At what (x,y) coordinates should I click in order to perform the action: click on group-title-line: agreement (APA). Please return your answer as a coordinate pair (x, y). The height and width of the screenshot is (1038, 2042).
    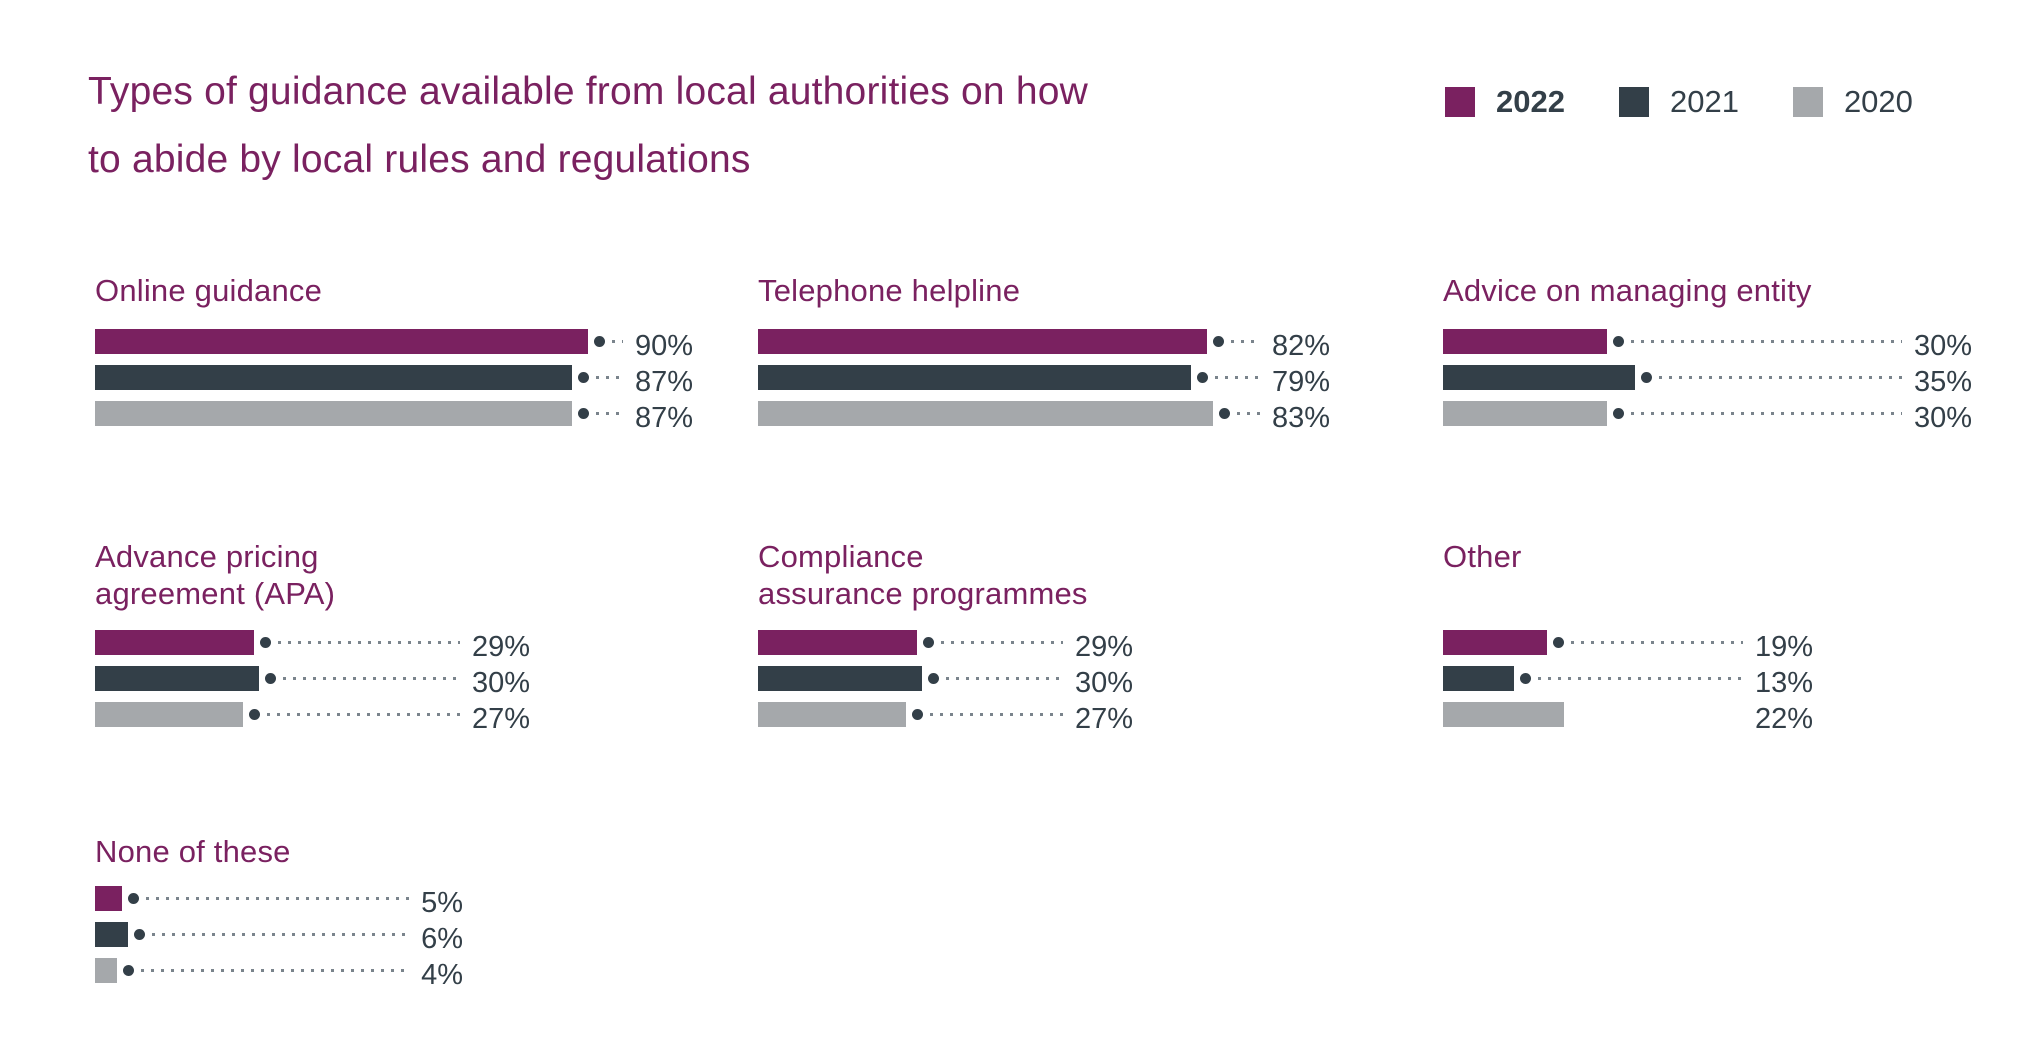
    Looking at the image, I should click on (215, 593).